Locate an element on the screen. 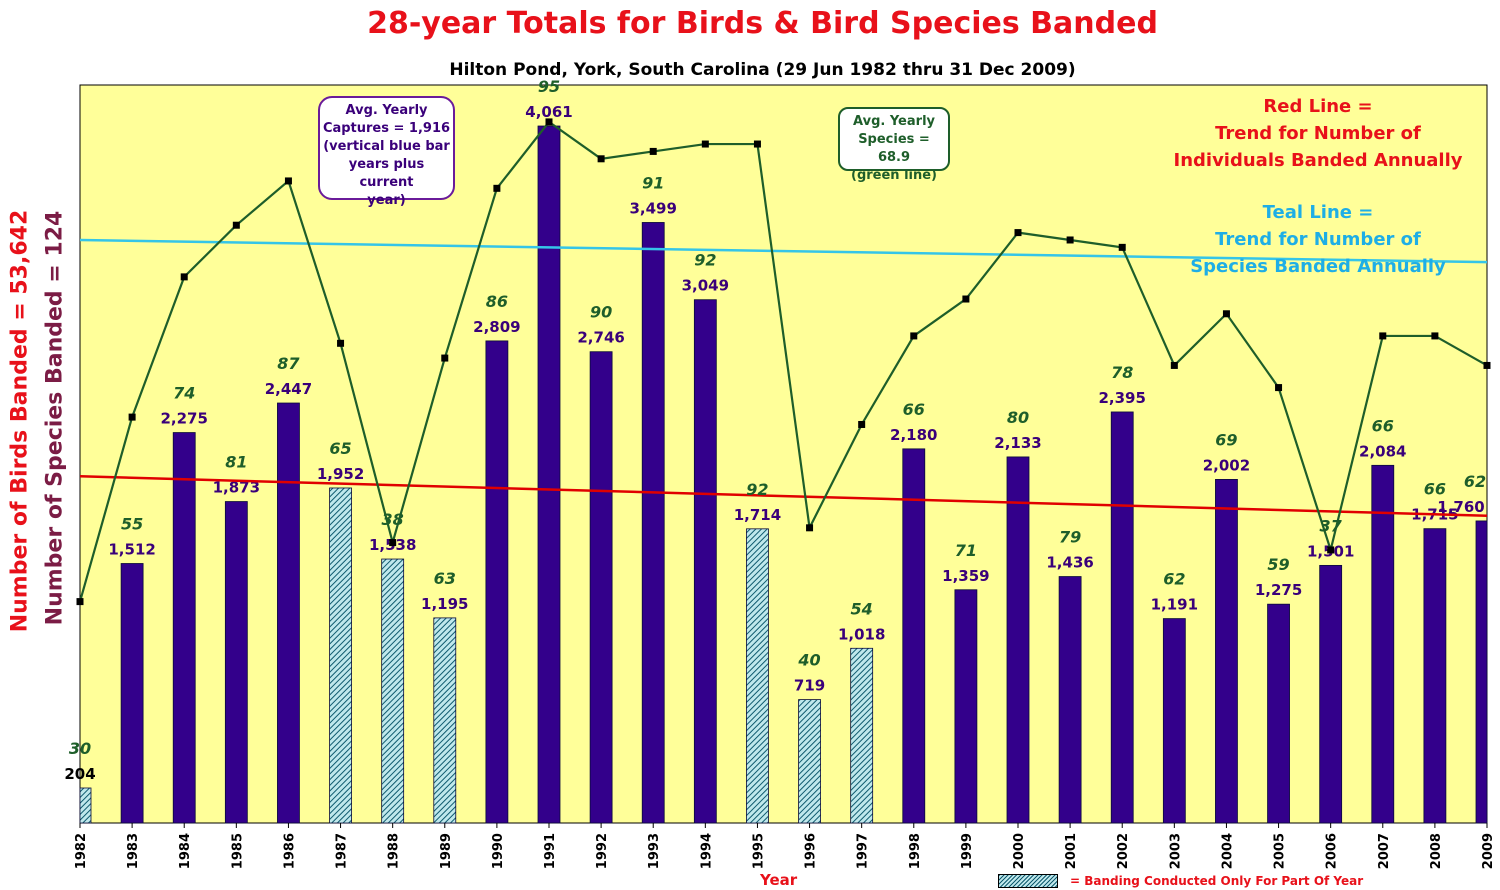 Image resolution: width=1500 pixels, height=890 pixels. species-marker-1985 is located at coordinates (236, 225).